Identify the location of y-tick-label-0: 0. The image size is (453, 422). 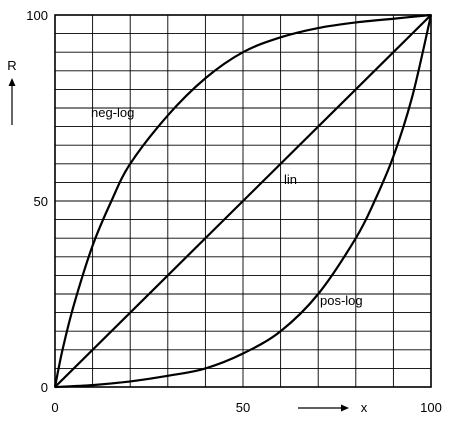
(44, 387).